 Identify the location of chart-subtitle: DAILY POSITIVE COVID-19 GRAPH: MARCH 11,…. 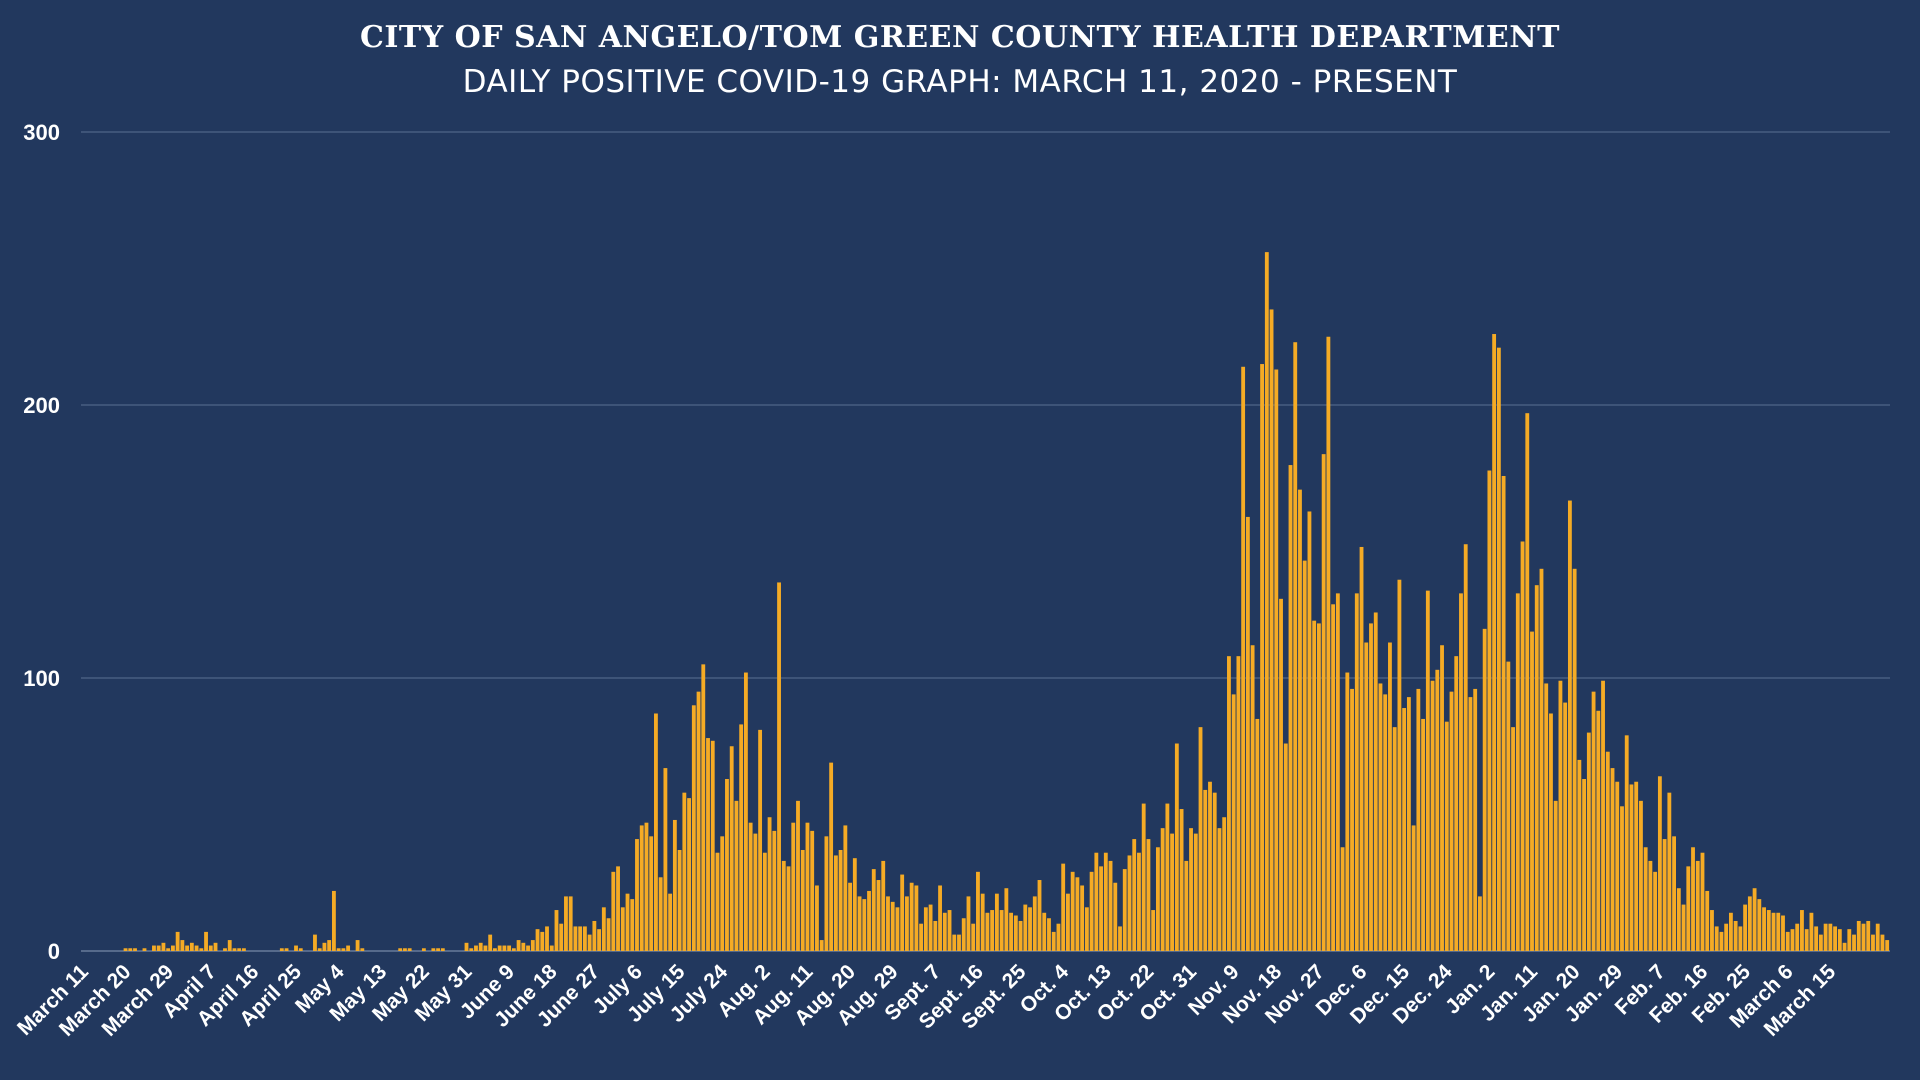
(960, 82).